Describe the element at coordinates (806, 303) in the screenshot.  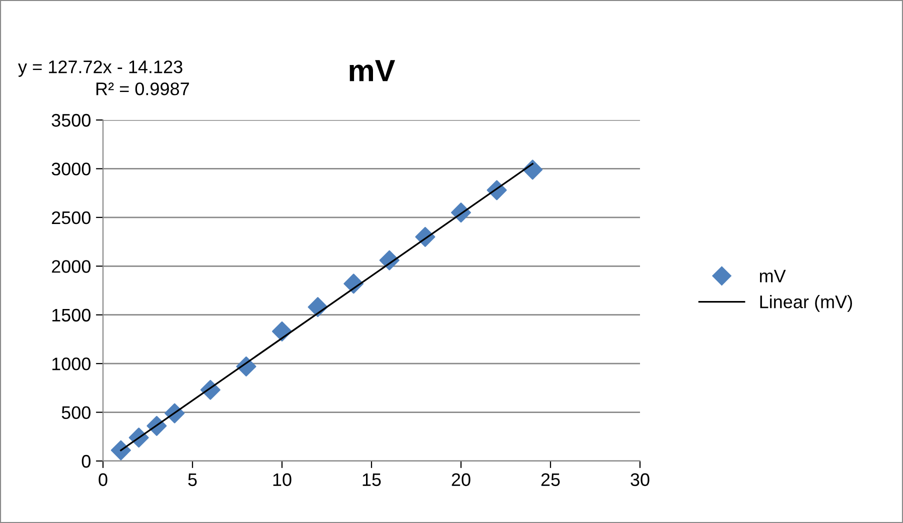
I see `legend-label: Linear (mV)` at that location.